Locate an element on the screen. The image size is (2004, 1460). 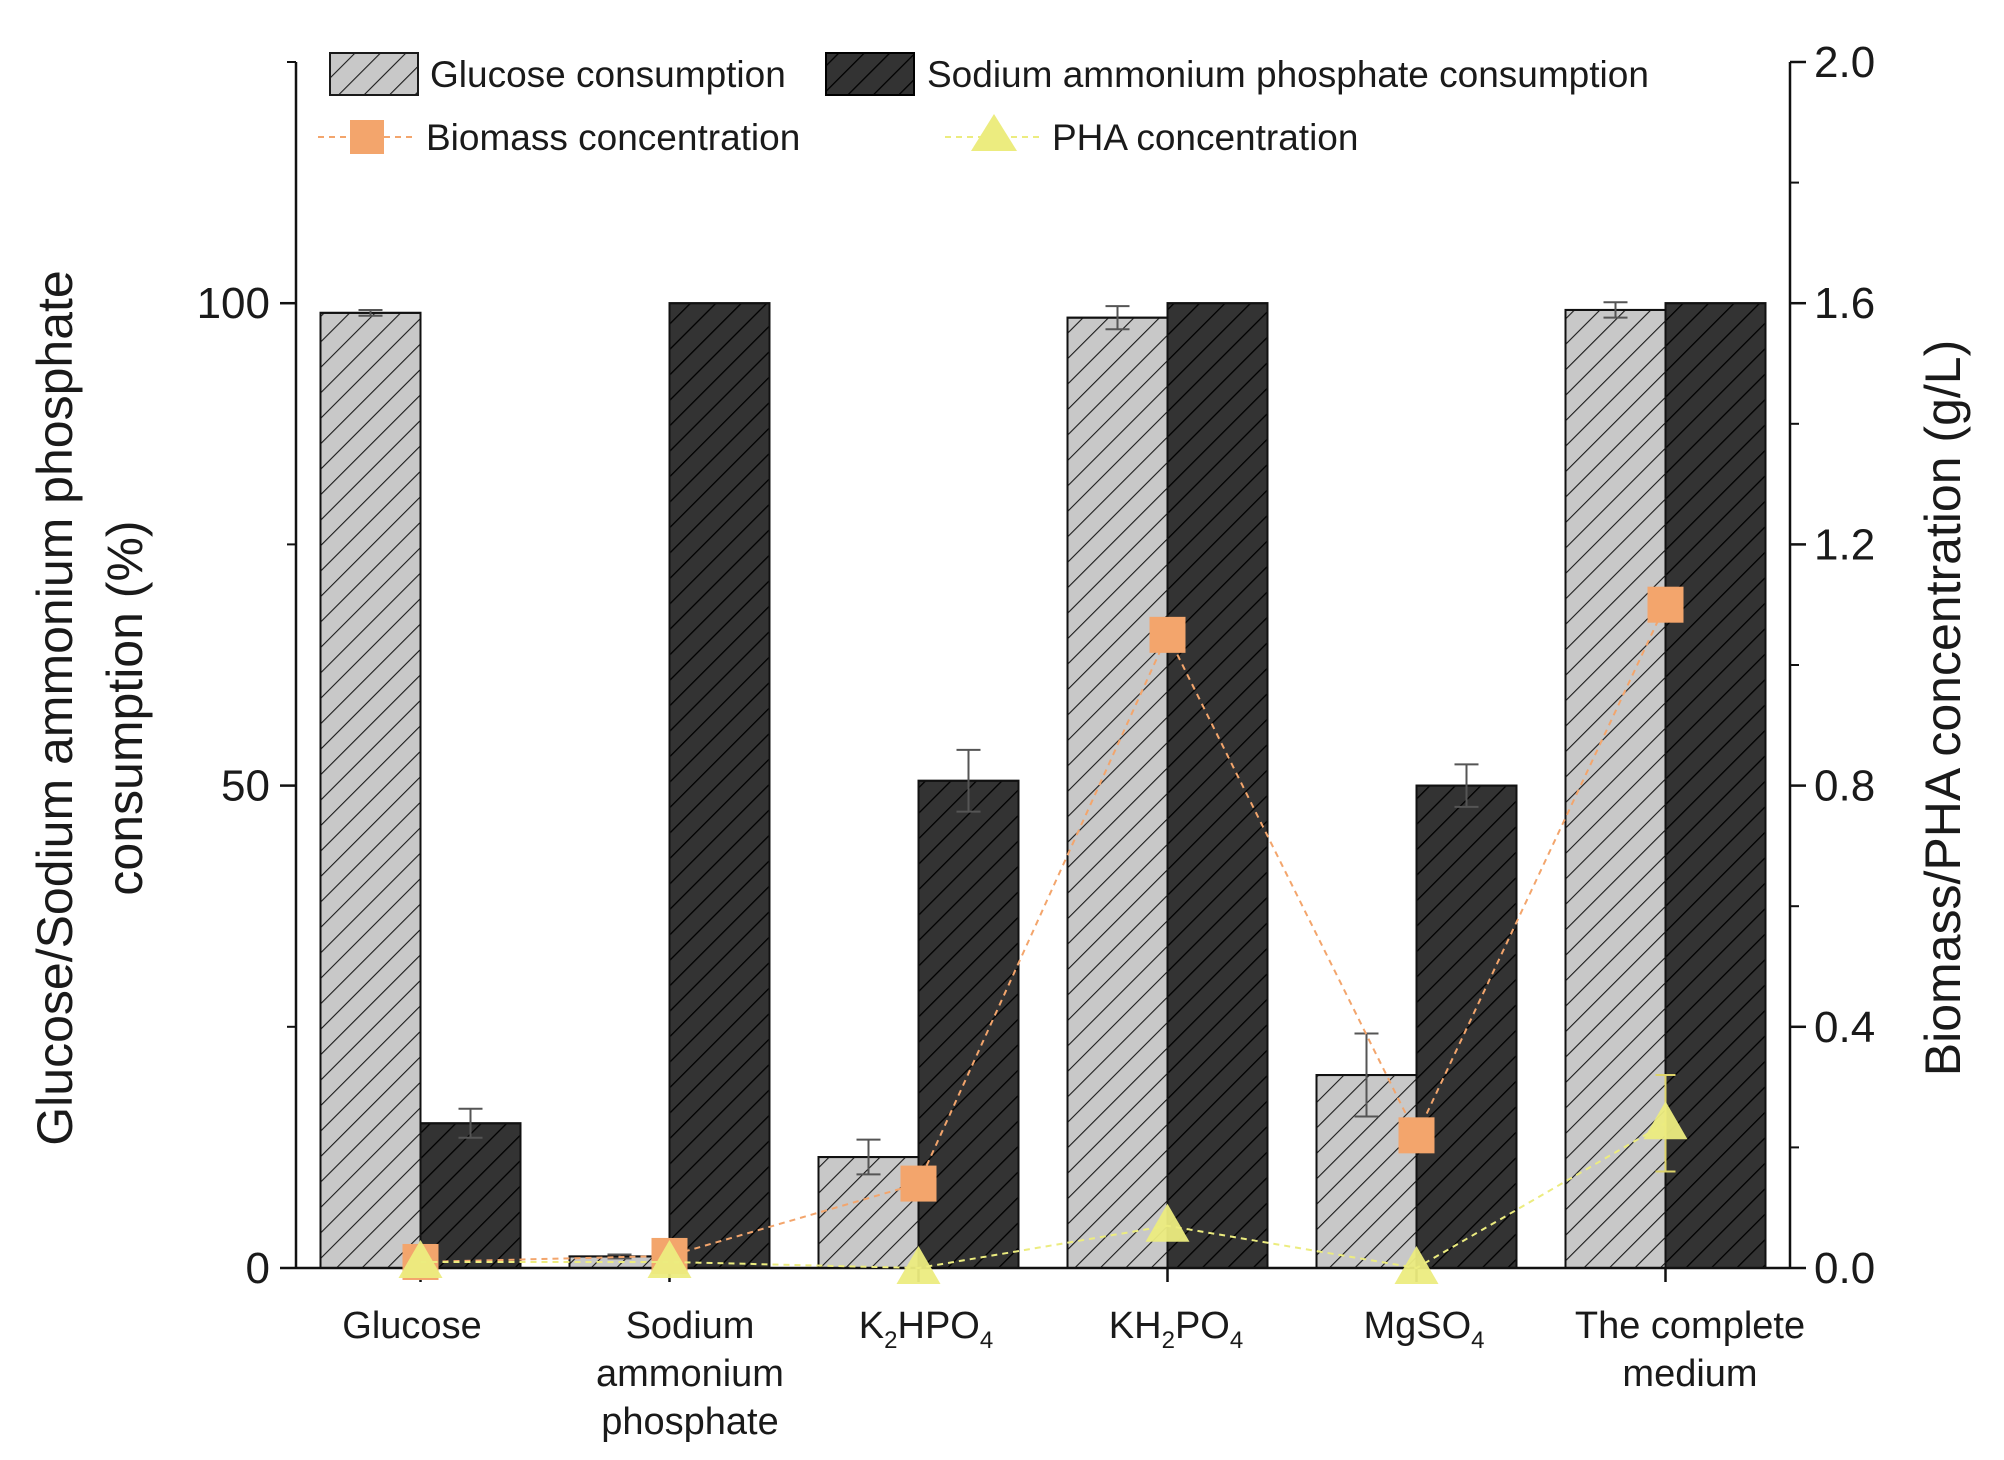
category-label-4: MgSO4 is located at coordinates (1423, 1329).